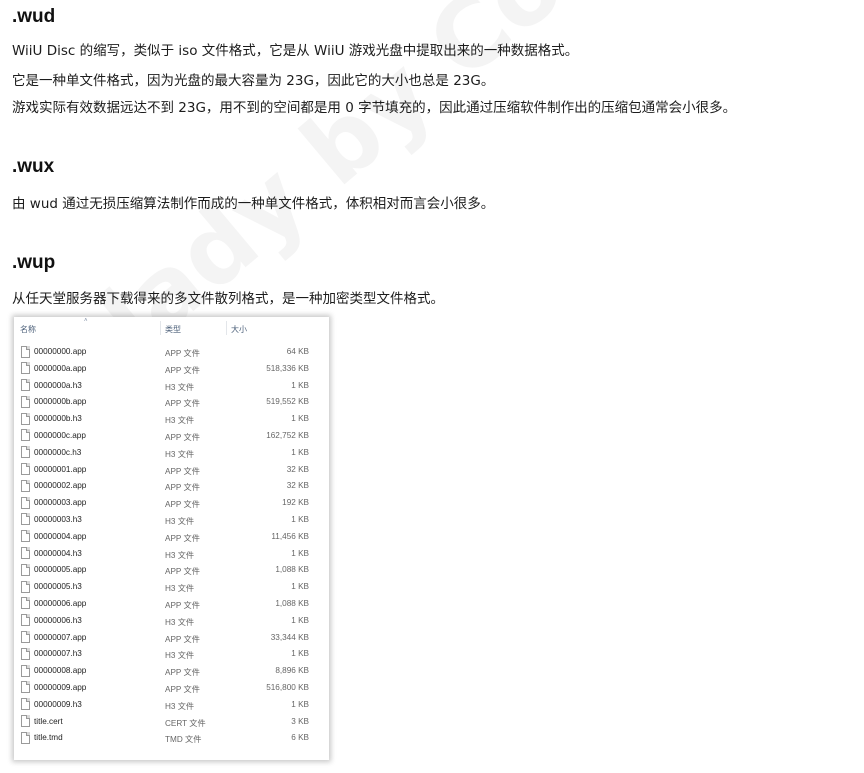  I want to click on file-row: title.tmd TMD 文件 6 KB, so click(171, 738).